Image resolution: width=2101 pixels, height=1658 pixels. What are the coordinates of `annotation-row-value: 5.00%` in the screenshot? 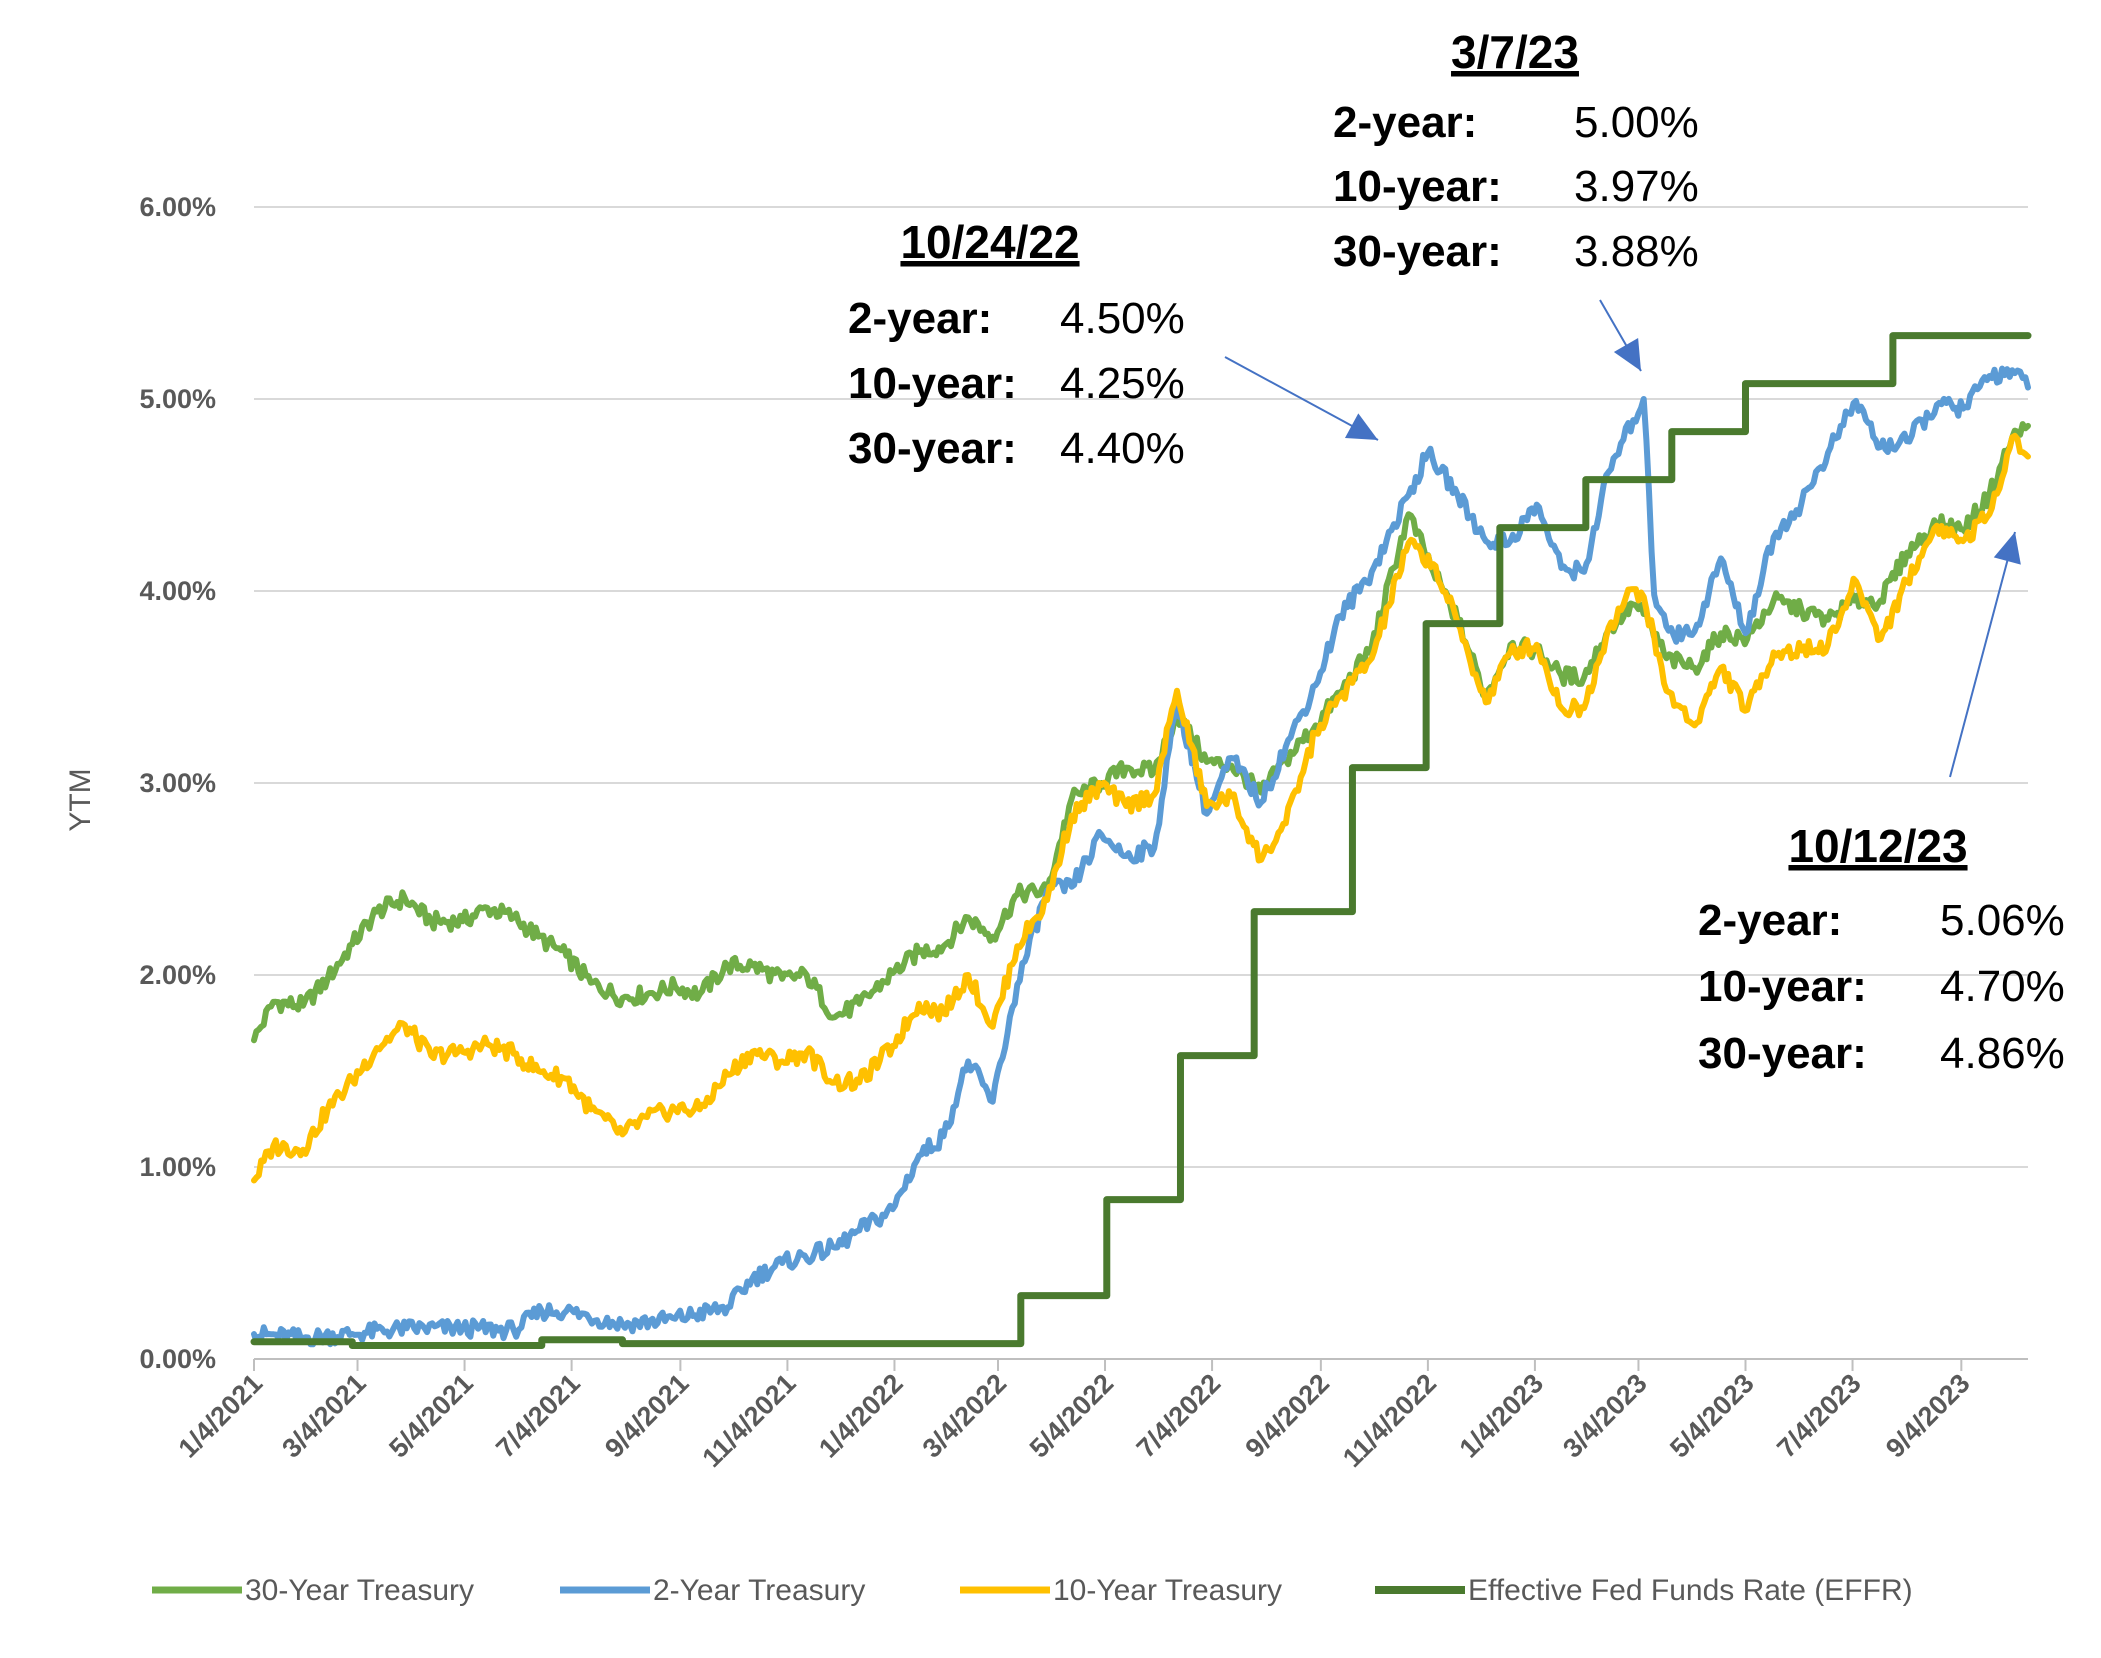 It's located at (1636, 122).